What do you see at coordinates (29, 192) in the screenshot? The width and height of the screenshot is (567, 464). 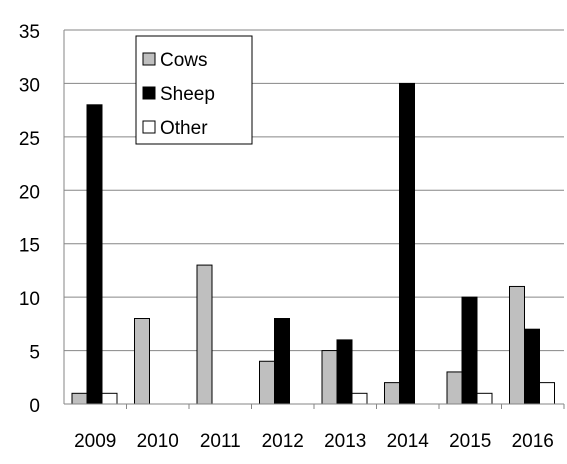 I see `y-tick-label: 20` at bounding box center [29, 192].